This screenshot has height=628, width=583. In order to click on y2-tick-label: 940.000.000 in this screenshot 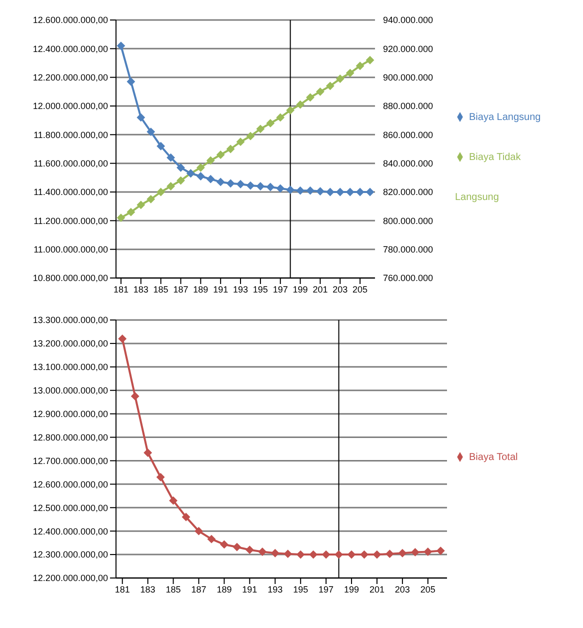, I will do `click(408, 20)`.